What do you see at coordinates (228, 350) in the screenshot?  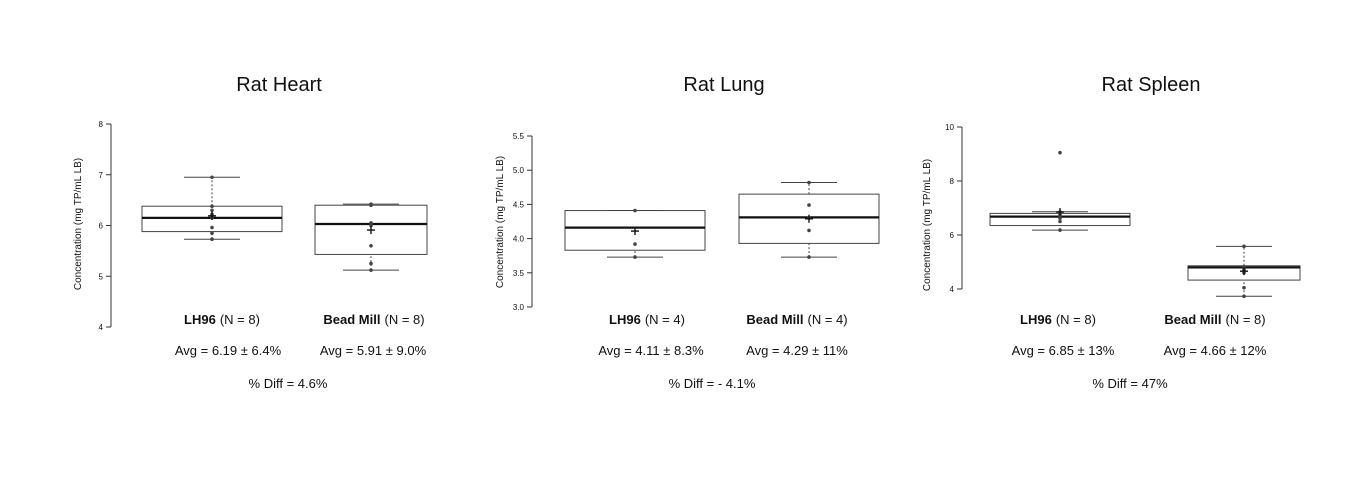 I see `avg-text-lh96: Avg = 6.19 ± 6.4%` at bounding box center [228, 350].